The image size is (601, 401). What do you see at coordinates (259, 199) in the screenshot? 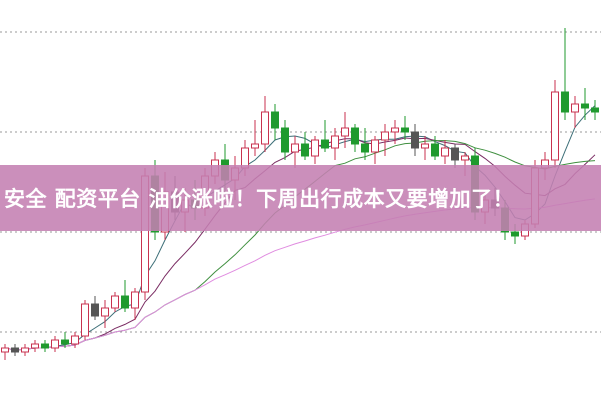
I see `headline-text: 安全 配资平台 油价涨啦！下周出行成本又要增加了！` at bounding box center [259, 199].